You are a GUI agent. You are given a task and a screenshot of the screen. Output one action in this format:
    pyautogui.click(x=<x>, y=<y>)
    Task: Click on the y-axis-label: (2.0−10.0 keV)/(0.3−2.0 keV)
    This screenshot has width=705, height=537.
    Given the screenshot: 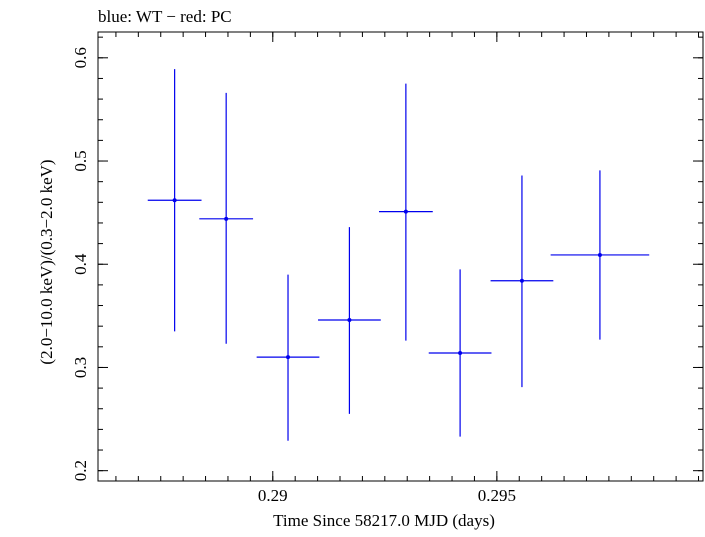 What is the action you would take?
    pyautogui.click(x=46, y=261)
    